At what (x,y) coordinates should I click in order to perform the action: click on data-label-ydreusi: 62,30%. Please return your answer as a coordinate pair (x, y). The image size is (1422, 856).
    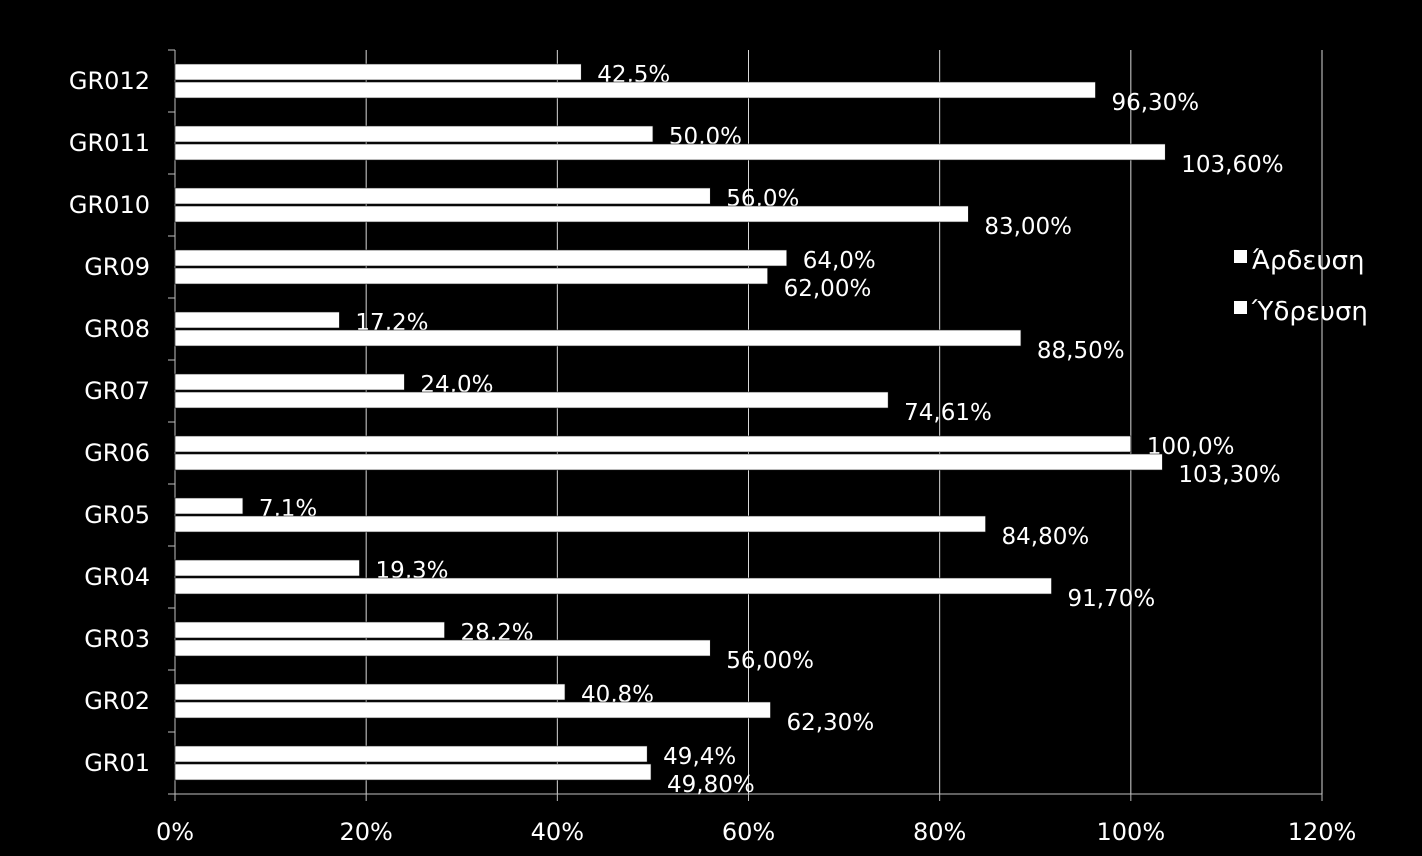
    Looking at the image, I should click on (830, 723).